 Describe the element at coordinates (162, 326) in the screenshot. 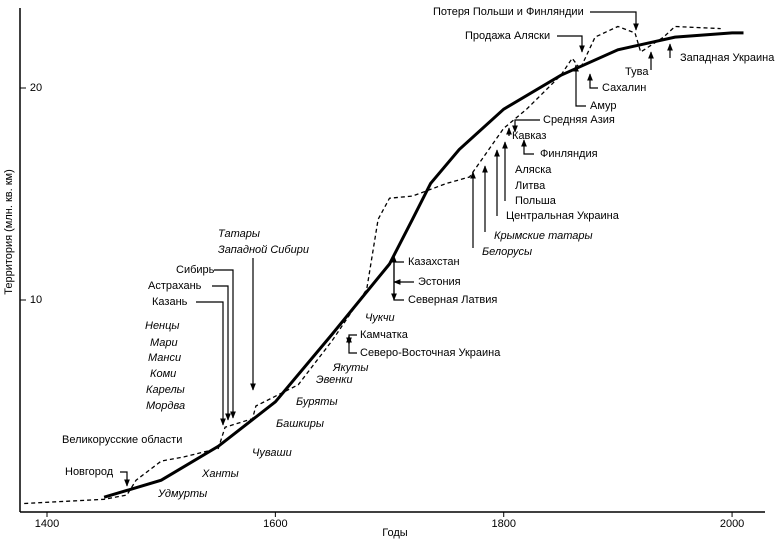

I see `annotation: Ненцы` at that location.